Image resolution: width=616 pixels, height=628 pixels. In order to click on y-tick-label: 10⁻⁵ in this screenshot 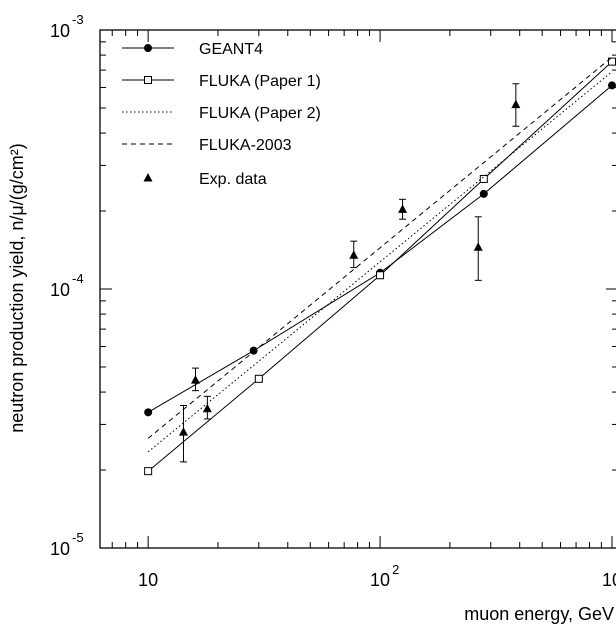, I will do `click(67, 544)`.